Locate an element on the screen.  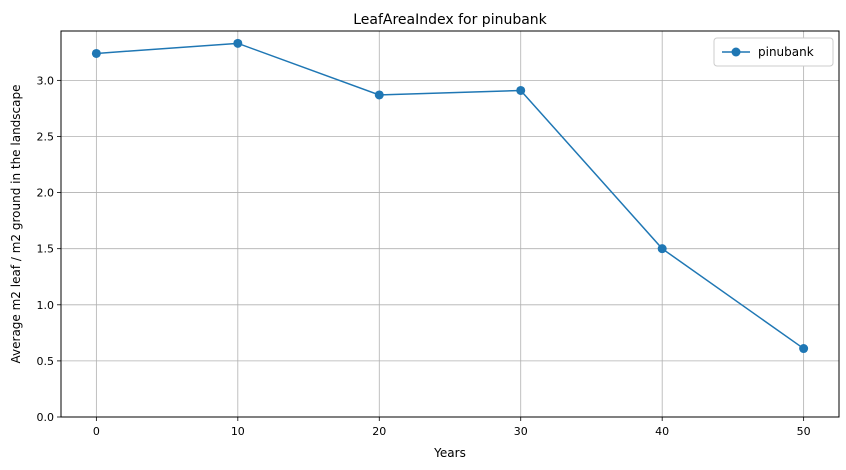
x-tick-label: 10 is located at coordinates (238, 431).